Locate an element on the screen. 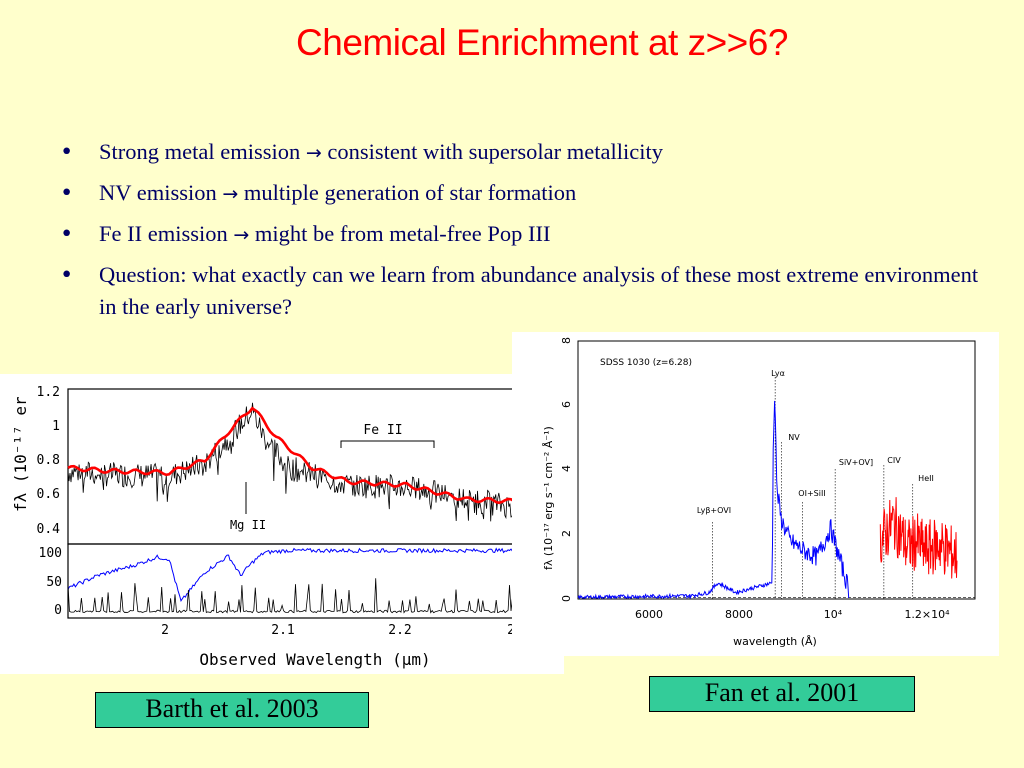  x-tick-label: 8000 is located at coordinates (739, 614).